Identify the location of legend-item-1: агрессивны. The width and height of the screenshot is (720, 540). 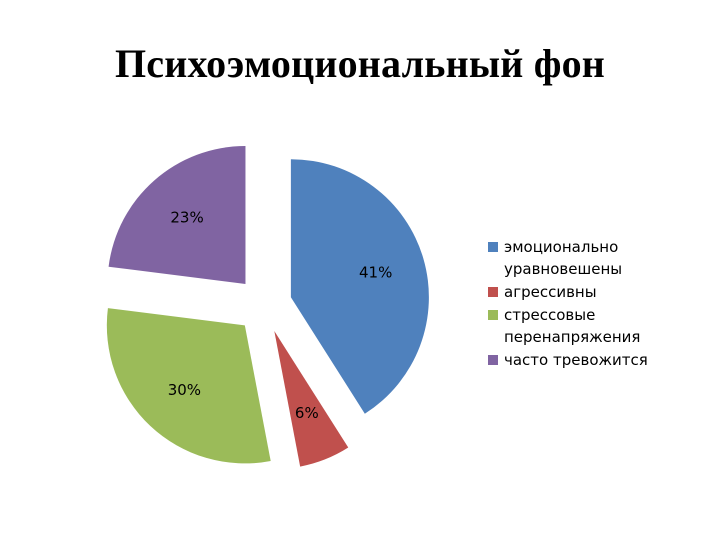
(593, 292).